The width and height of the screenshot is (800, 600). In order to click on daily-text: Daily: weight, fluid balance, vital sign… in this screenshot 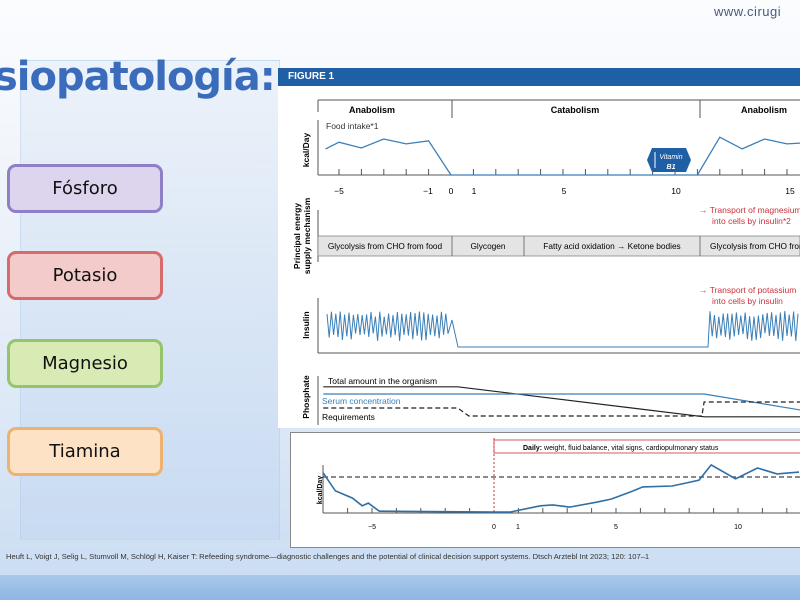, I will do `click(621, 448)`.